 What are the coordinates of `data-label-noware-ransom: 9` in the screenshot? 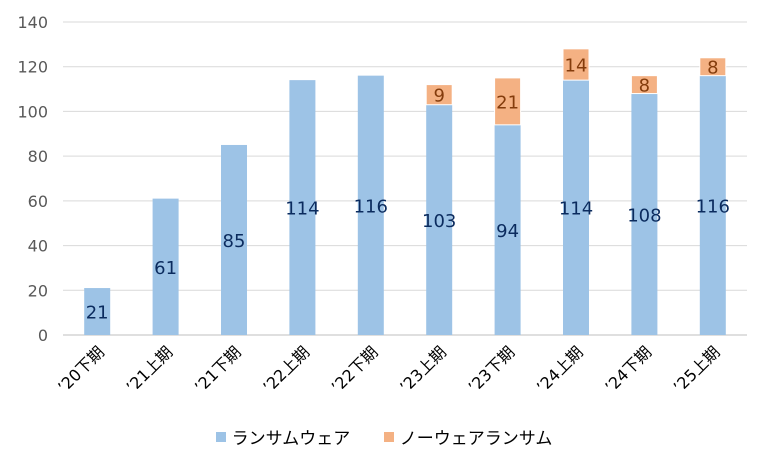 It's located at (438, 96).